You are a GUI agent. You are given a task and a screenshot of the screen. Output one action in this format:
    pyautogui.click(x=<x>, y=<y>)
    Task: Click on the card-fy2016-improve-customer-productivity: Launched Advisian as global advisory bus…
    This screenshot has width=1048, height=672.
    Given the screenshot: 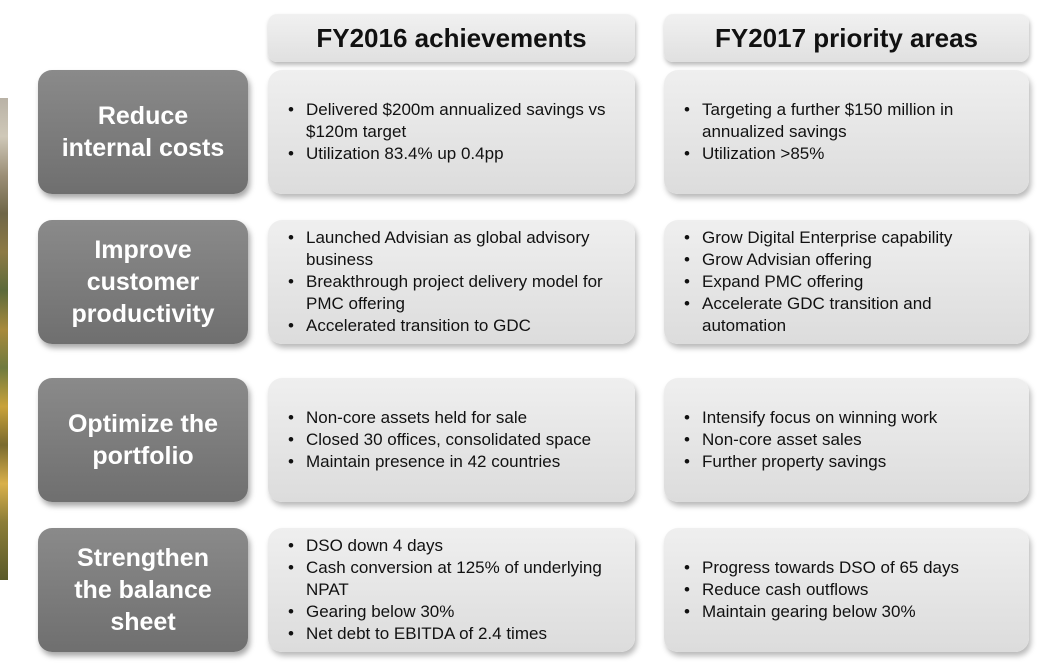 What is the action you would take?
    pyautogui.click(x=451, y=282)
    